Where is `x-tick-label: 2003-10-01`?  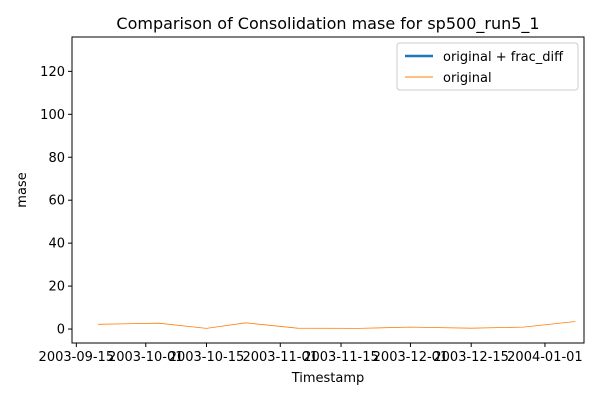 x-tick-label: 2003-10-01 is located at coordinates (146, 357).